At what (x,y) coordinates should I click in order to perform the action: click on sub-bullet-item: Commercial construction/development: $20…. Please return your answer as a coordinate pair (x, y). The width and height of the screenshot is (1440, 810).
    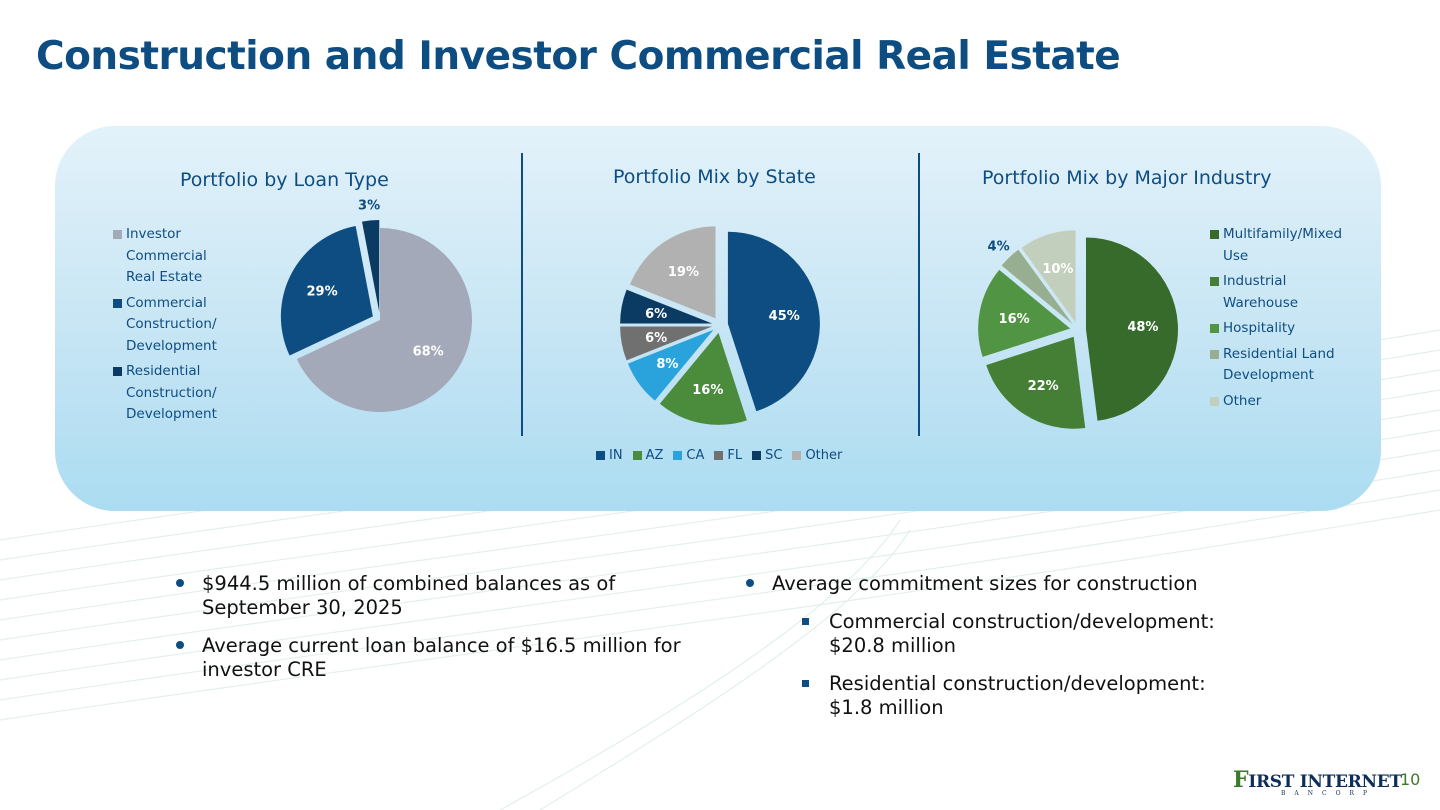
    Looking at the image, I should click on (1017, 634).